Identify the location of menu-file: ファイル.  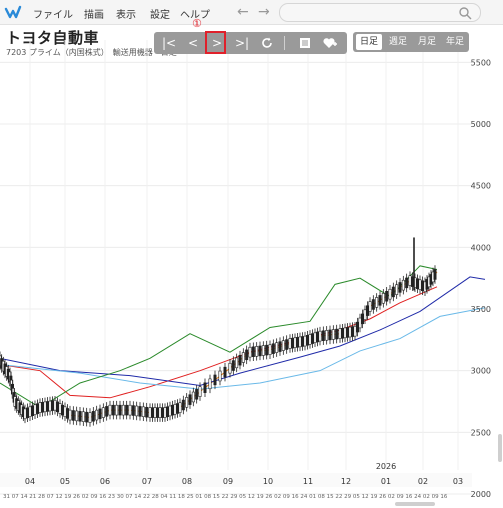
(53, 15).